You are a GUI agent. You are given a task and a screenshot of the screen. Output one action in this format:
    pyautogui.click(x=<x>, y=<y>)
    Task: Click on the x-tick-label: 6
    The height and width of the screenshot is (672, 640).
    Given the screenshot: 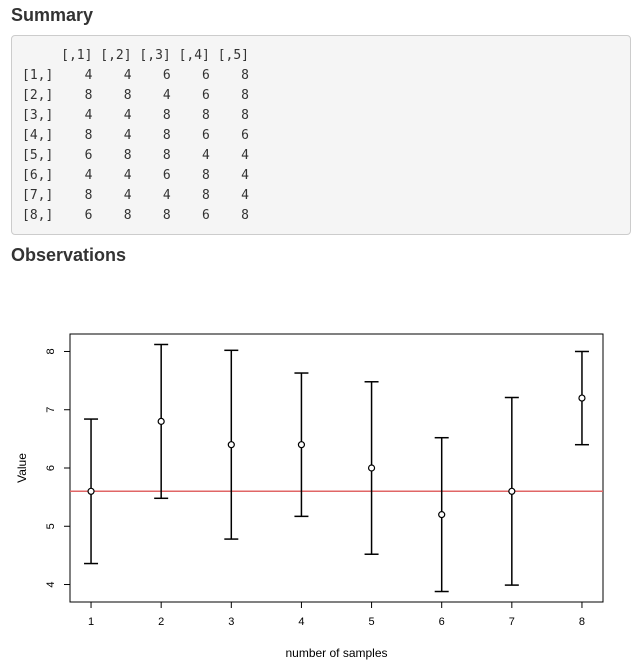 What is the action you would take?
    pyautogui.click(x=442, y=622)
    